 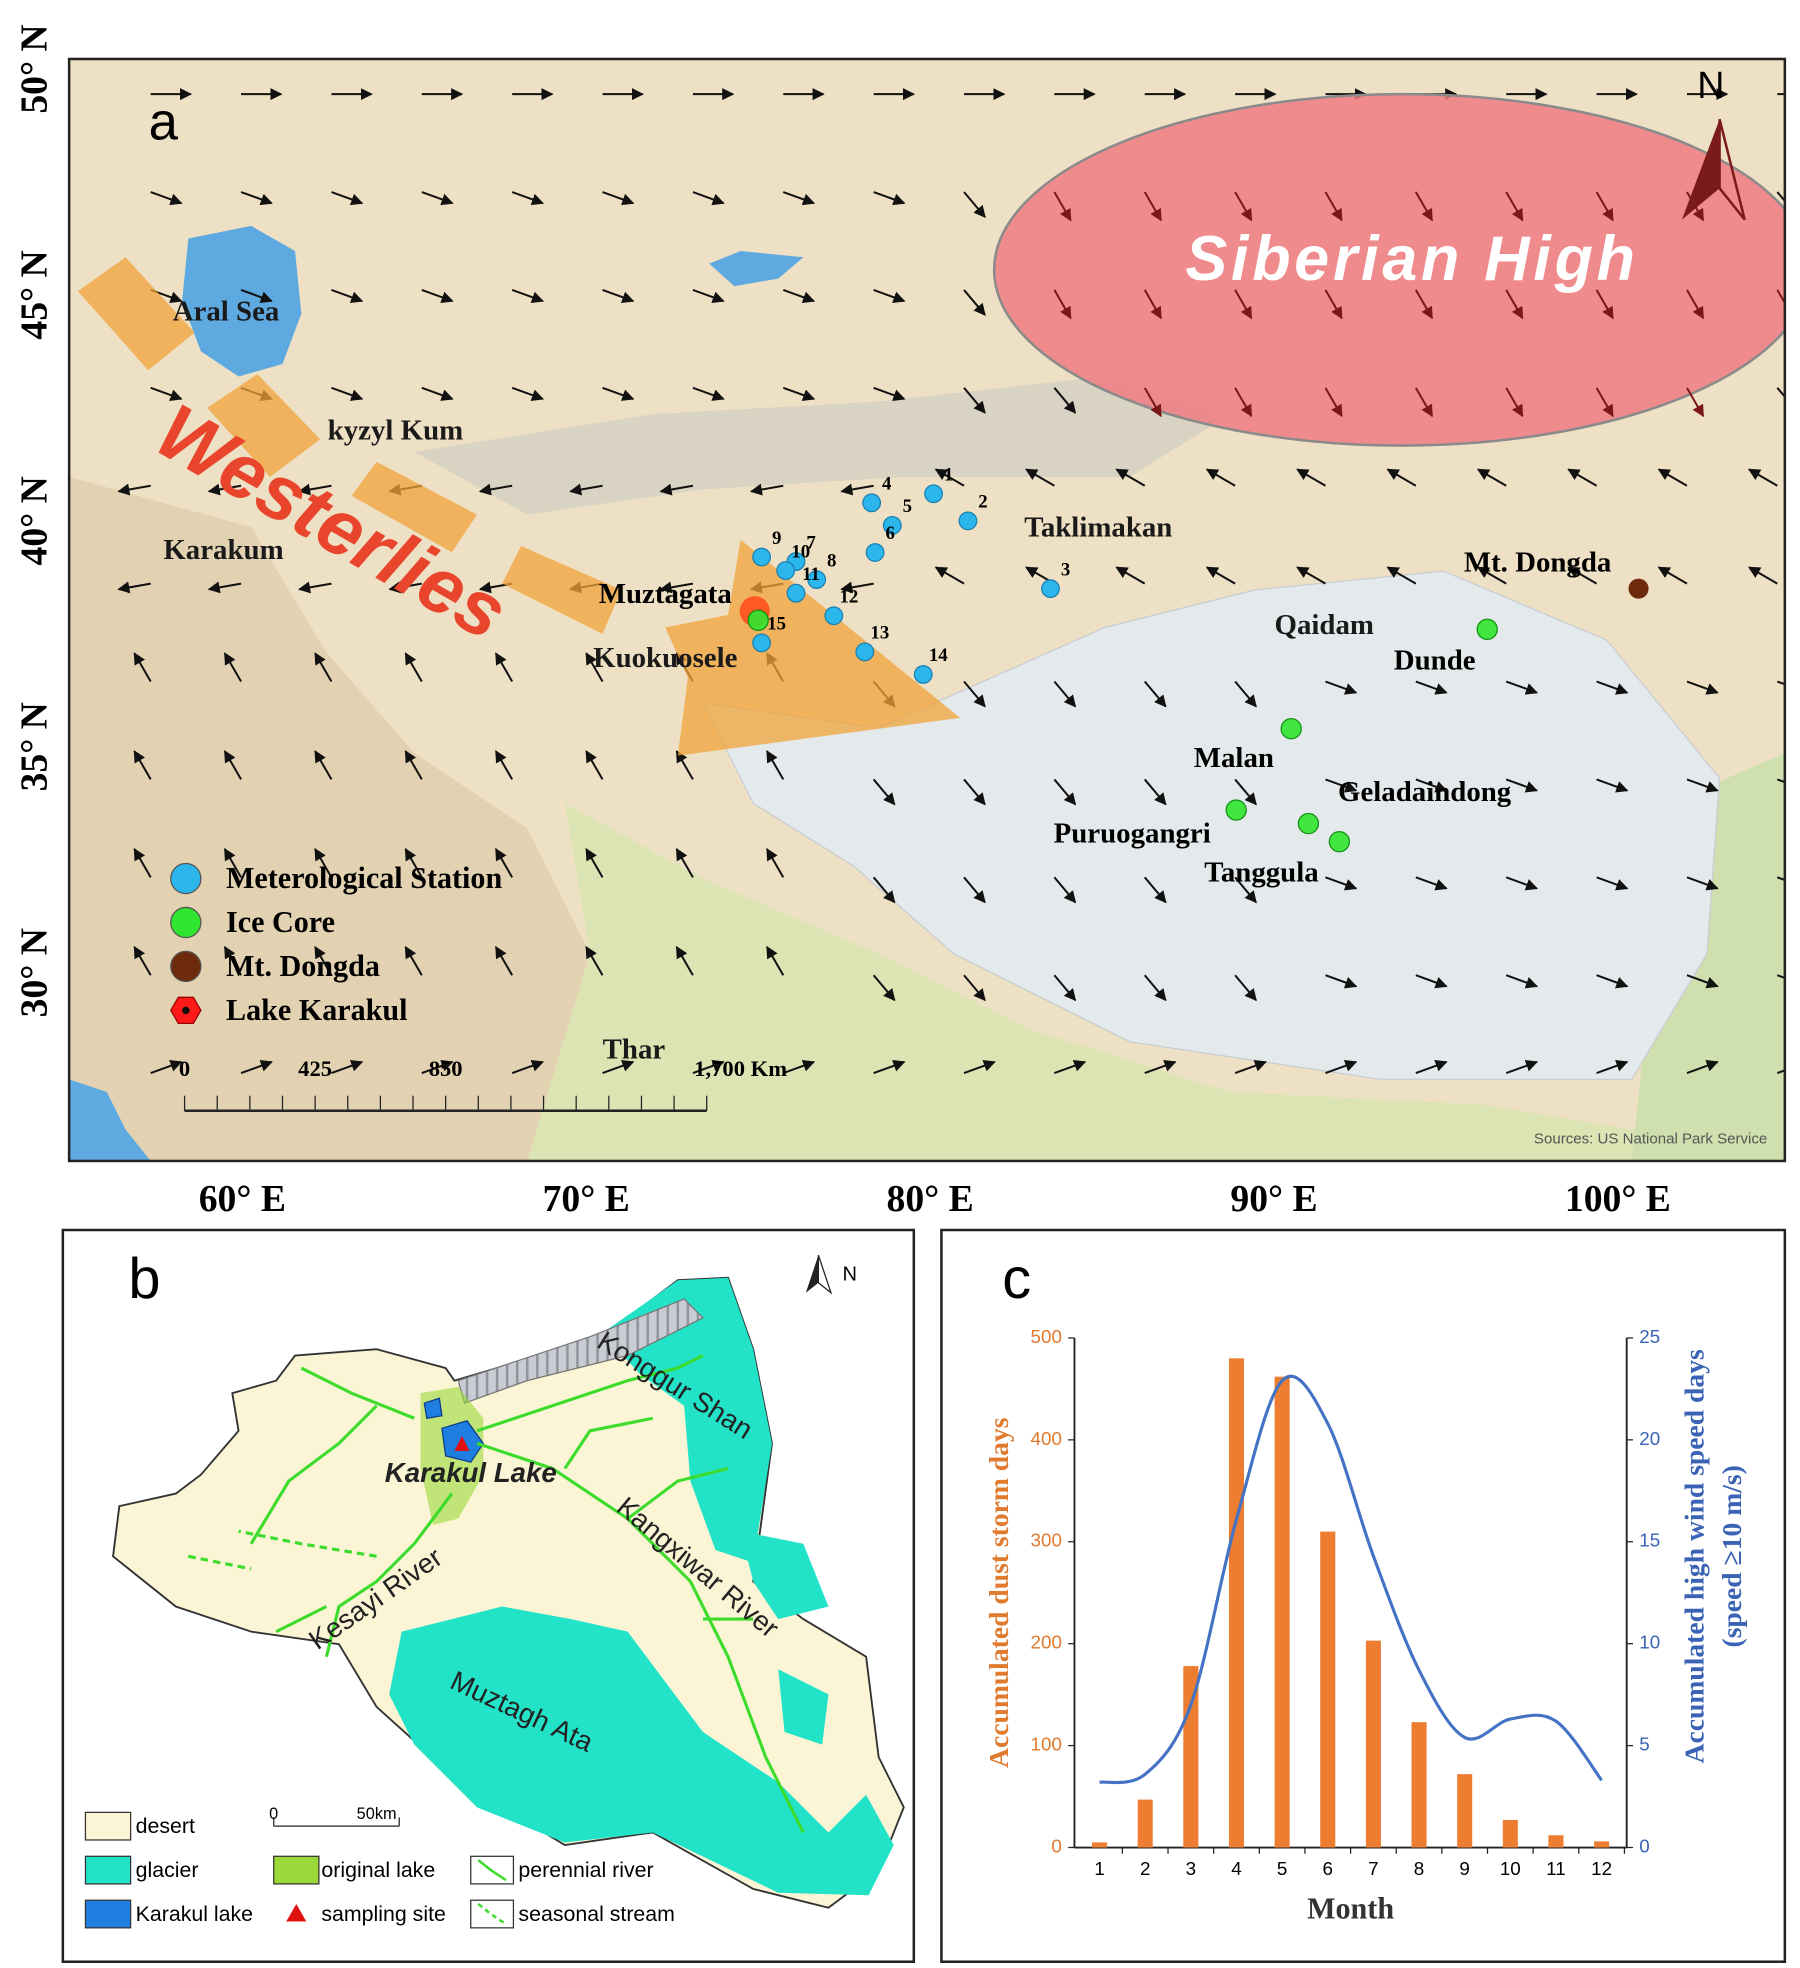 I want to click on y-tick-label: 300, so click(x=1046, y=1540).